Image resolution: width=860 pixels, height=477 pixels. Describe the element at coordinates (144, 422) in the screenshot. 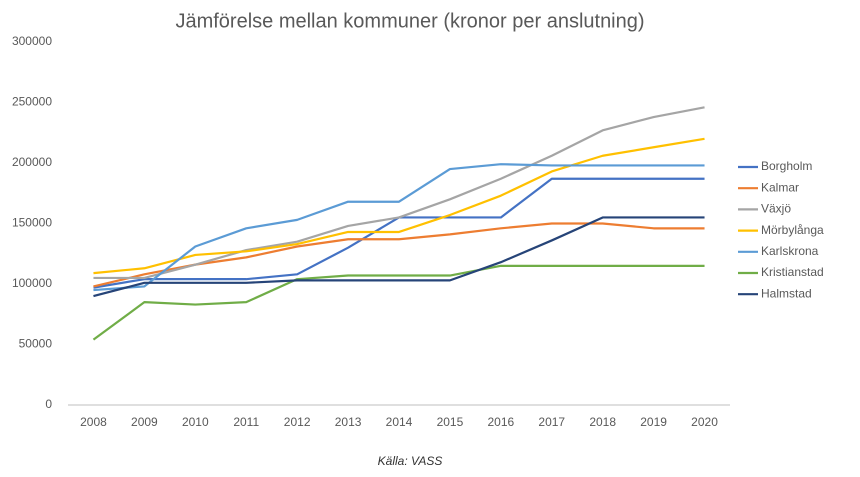

I see `x-tick-label: 2009` at that location.